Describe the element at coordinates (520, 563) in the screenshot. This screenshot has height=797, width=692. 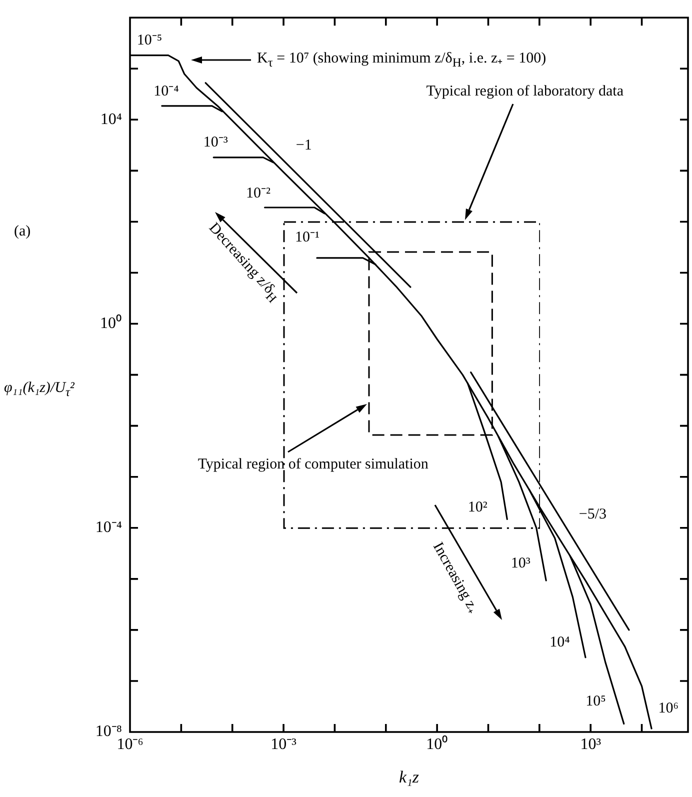
I see `annotation: 10³` at that location.